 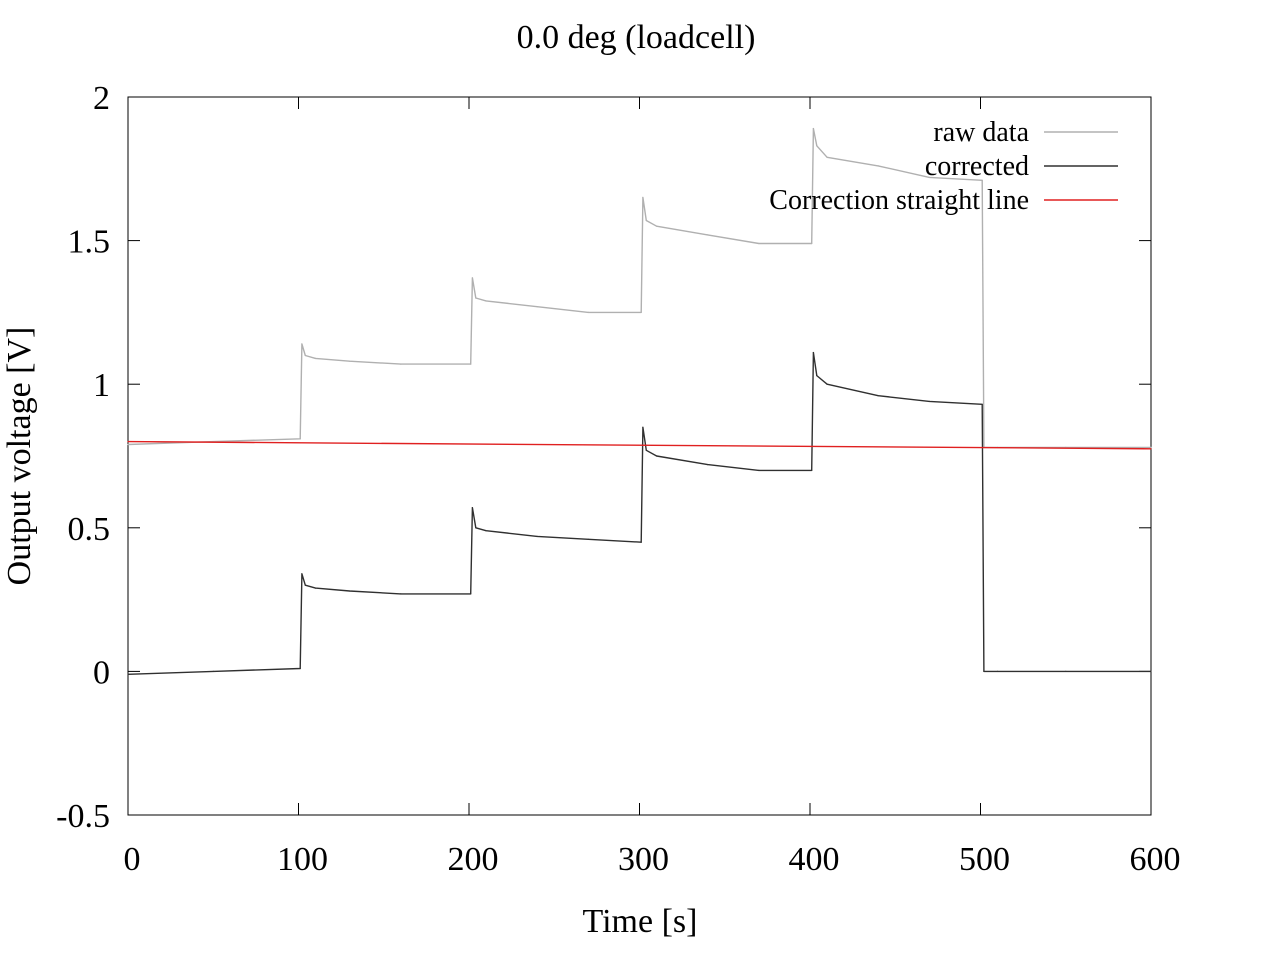 I want to click on y-tick-label: -0.5, so click(x=83, y=816).